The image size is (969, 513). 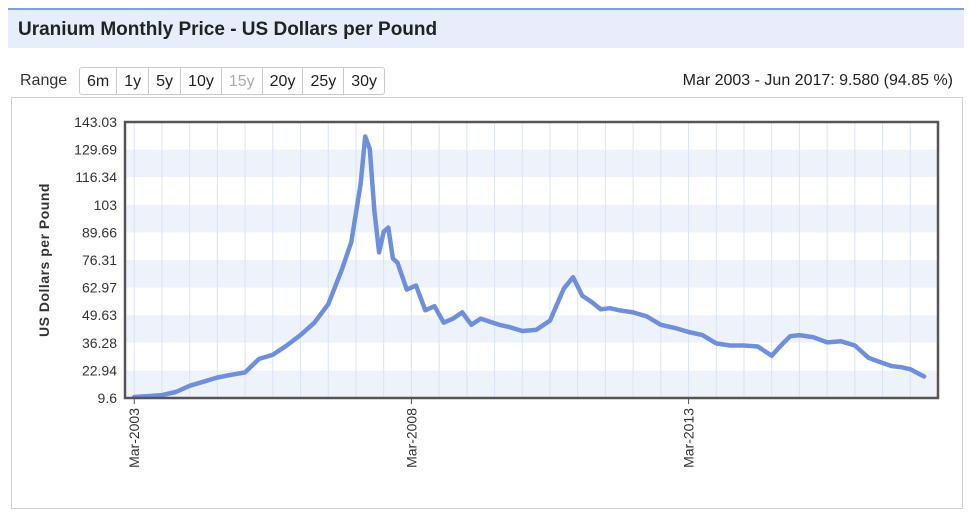 What do you see at coordinates (689, 438) in the screenshot?
I see `x-tick-label: Mar-2013` at bounding box center [689, 438].